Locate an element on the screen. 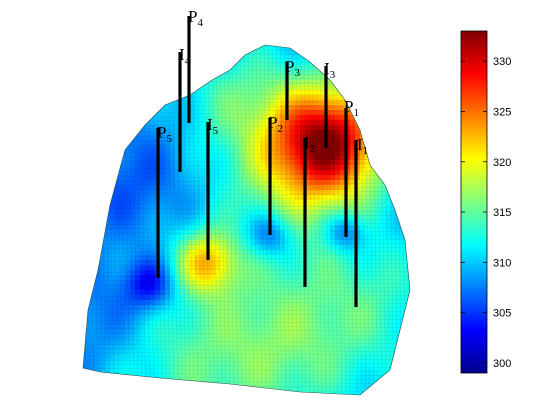  mesh-line is located at coordinates (246, 266).